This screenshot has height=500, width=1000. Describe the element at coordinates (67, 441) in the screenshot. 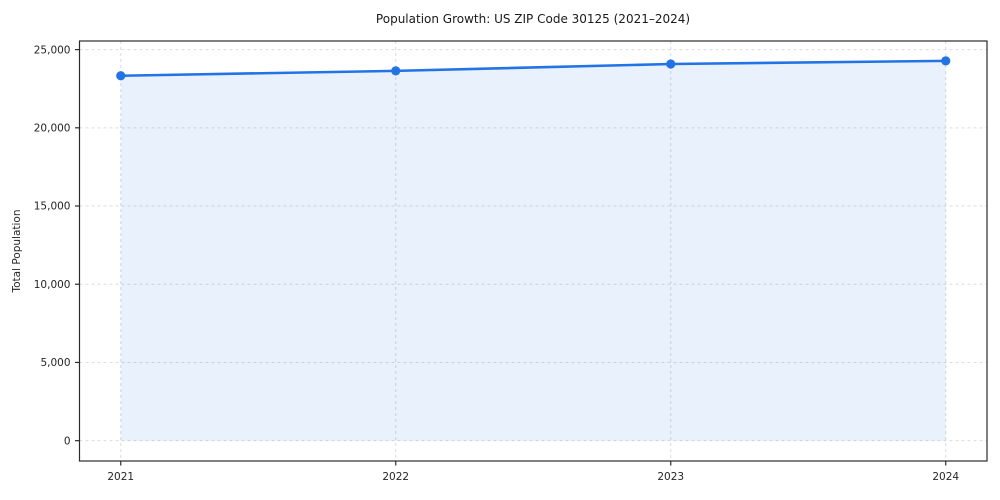

I see `y-tick-label: 0` at that location.